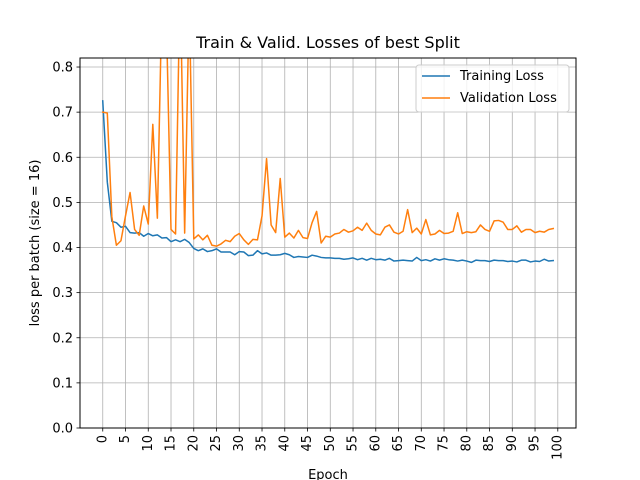 Image resolution: width=640 pixels, height=480 pixels. Describe the element at coordinates (508, 98) in the screenshot. I see `legend-label-validation-loss: Validation Loss` at that location.